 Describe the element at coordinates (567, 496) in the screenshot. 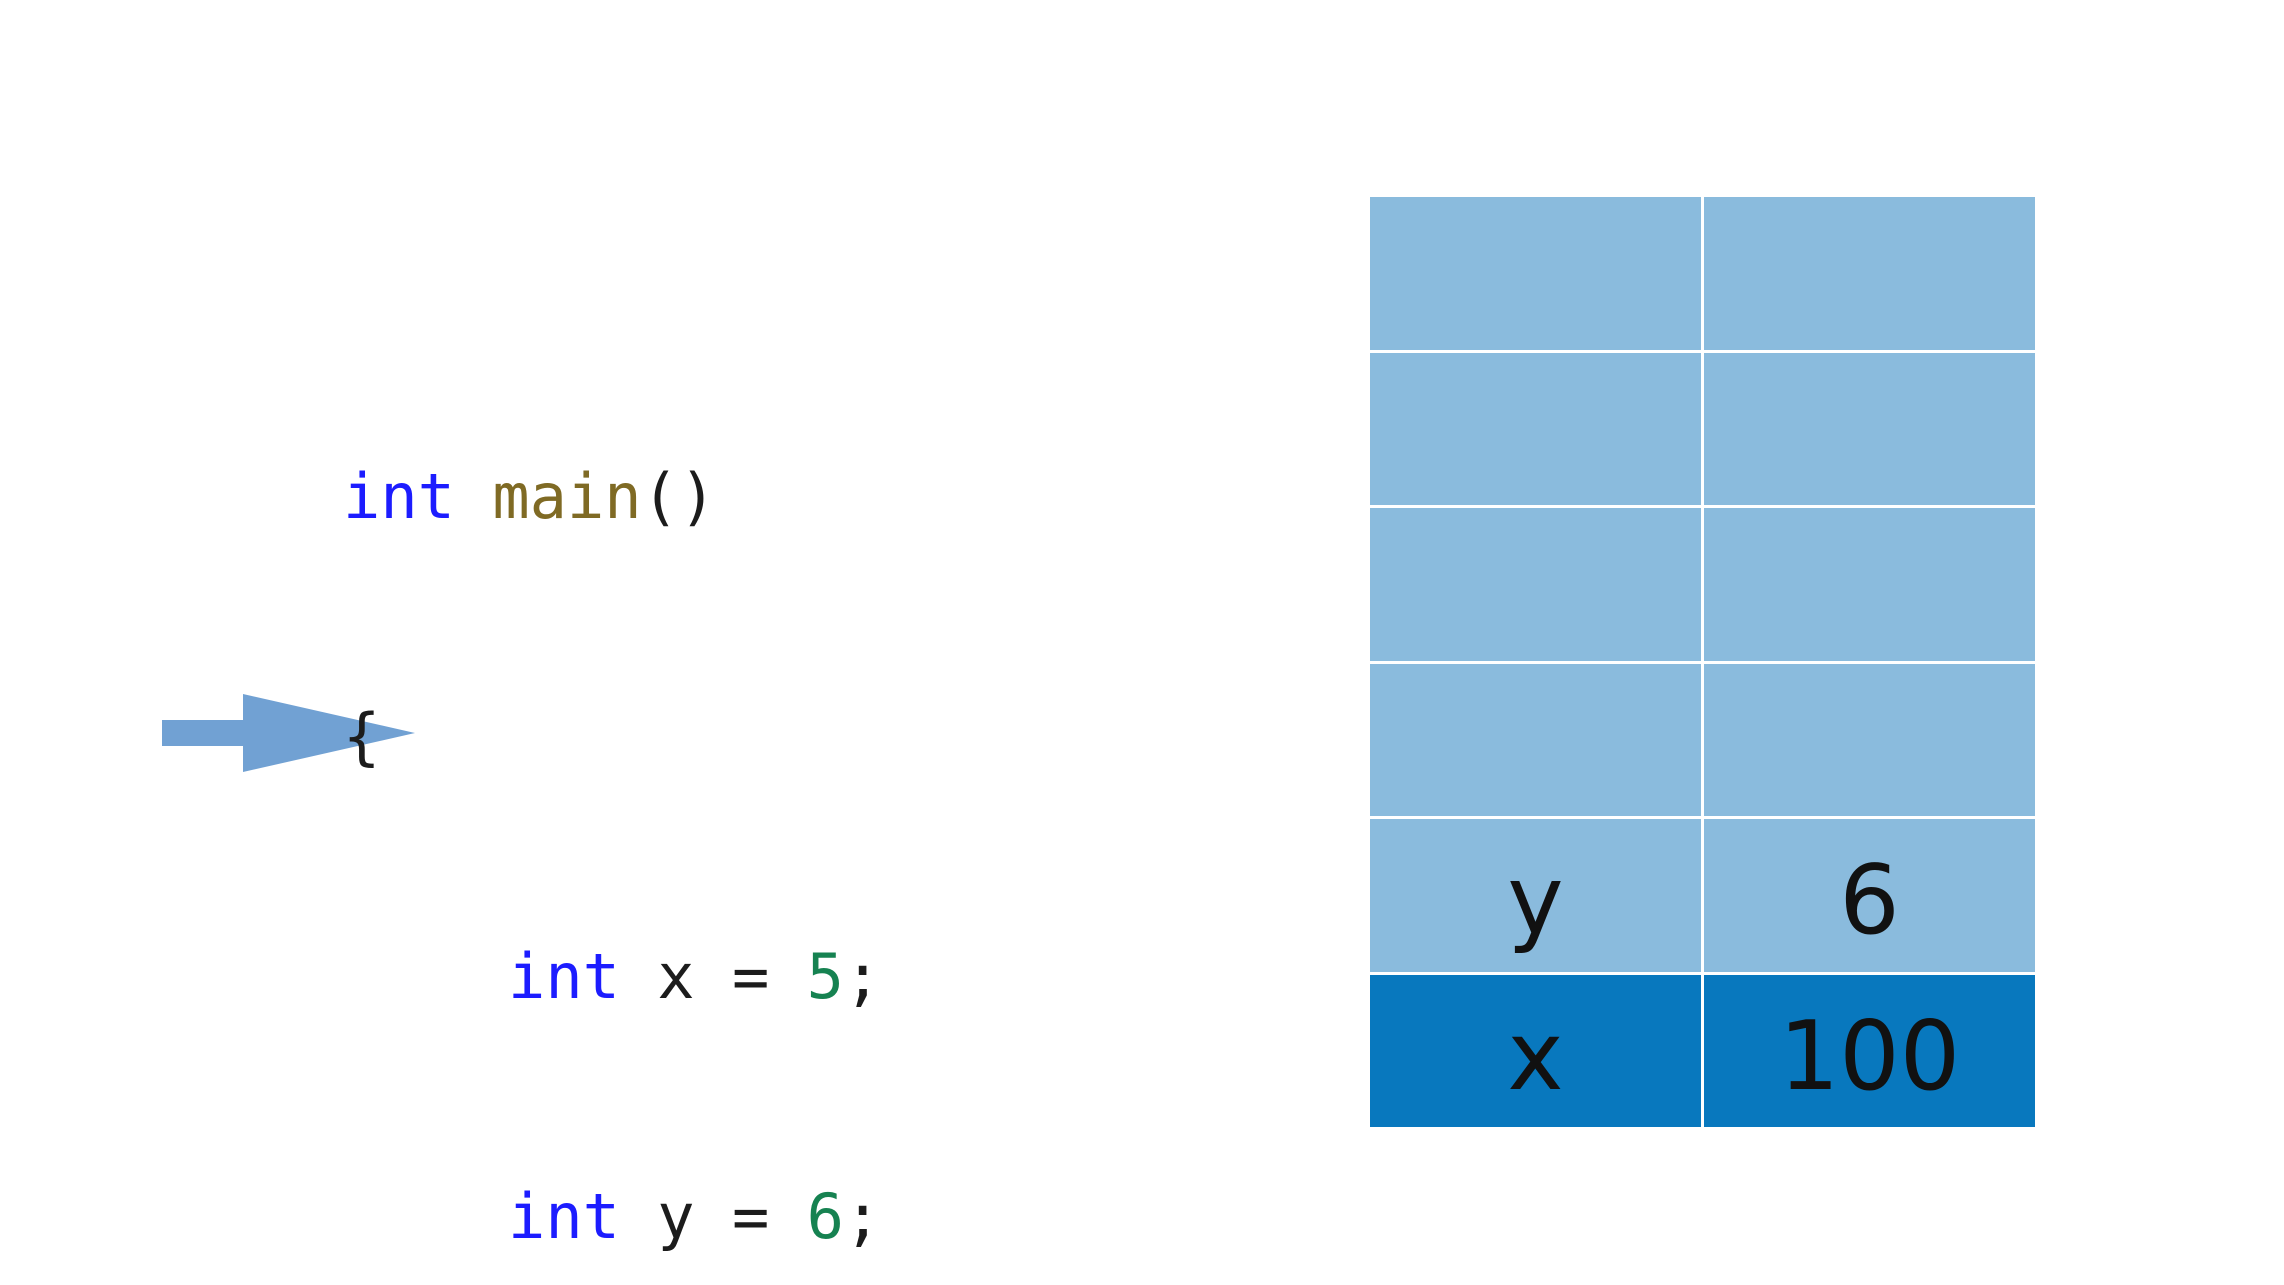

I see `code-token: main` at that location.